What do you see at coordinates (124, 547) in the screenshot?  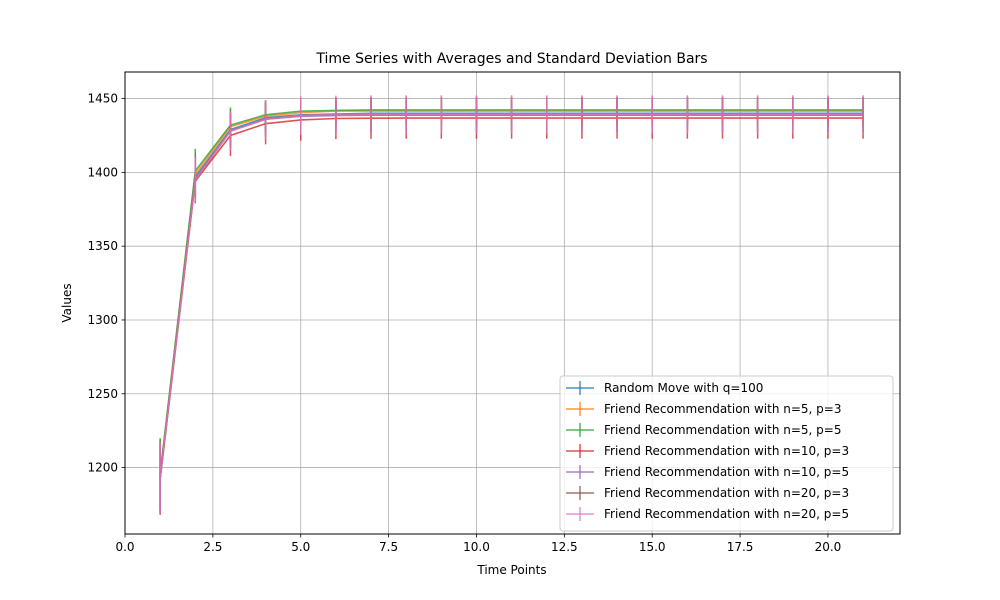 I see `x-tick-label: 0.0` at bounding box center [124, 547].